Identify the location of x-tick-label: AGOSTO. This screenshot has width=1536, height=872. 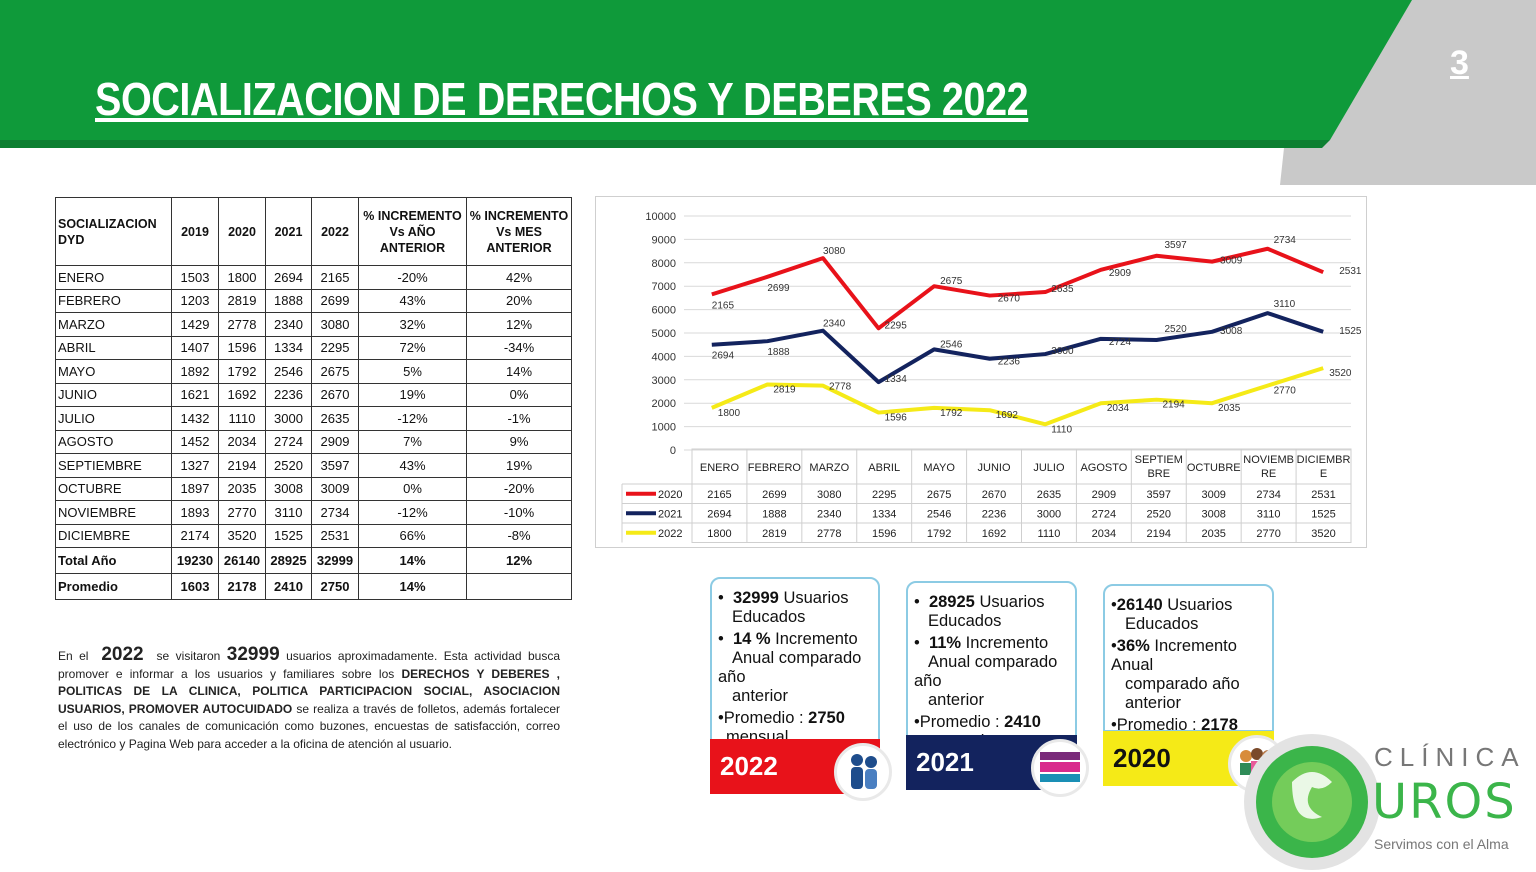
(1103, 468).